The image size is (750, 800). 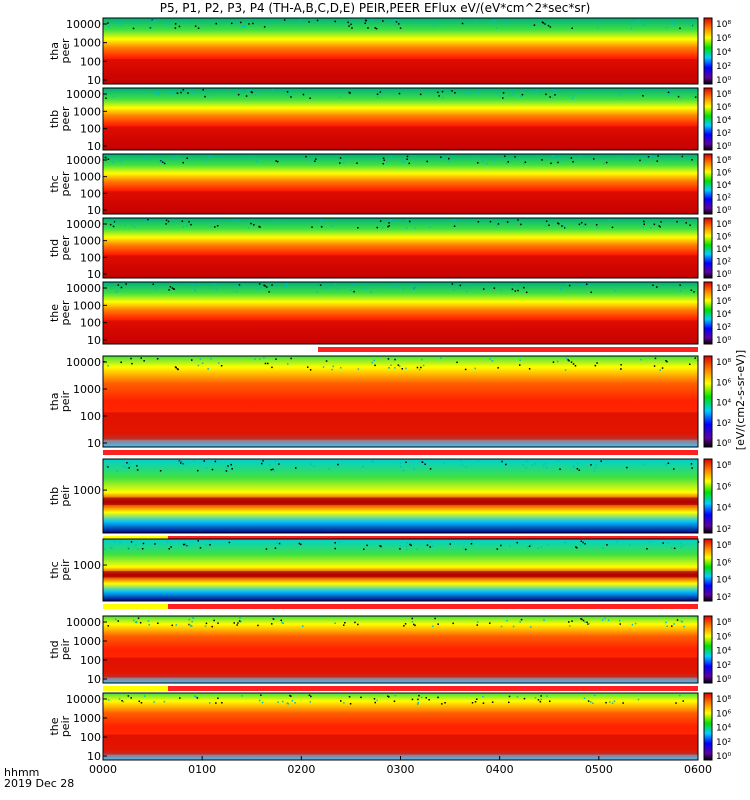 What do you see at coordinates (202, 769) in the screenshot?
I see `x-tick-label: 0100` at bounding box center [202, 769].